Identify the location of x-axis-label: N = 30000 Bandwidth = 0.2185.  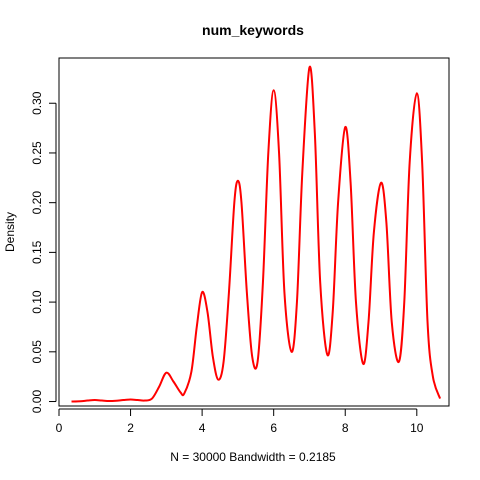
(253, 457).